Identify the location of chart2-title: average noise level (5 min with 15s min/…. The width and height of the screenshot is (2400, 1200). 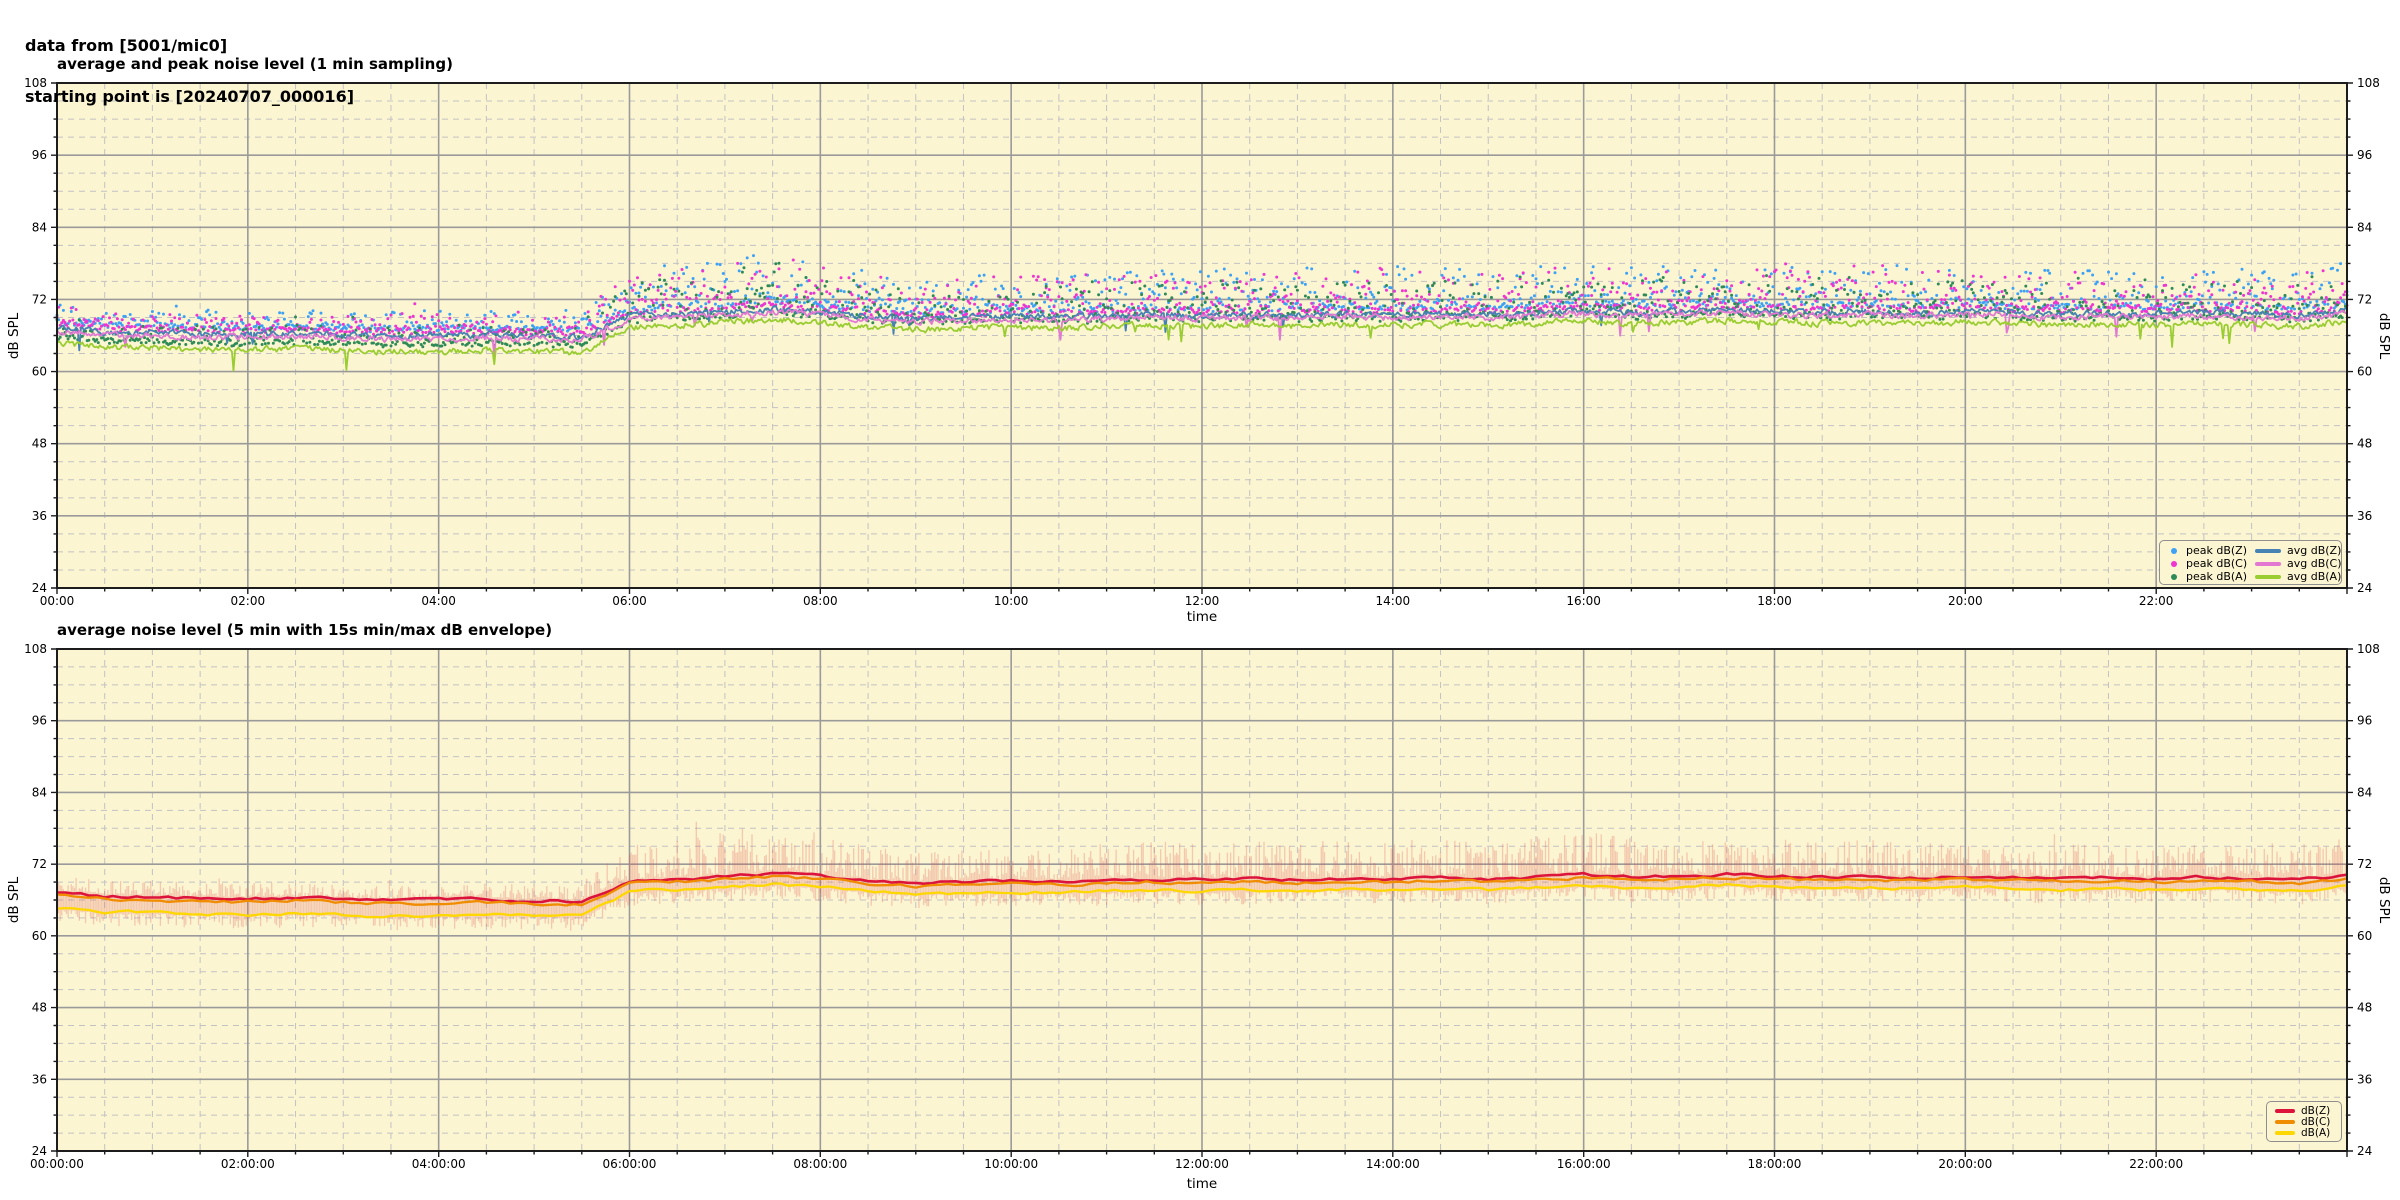
(305, 630).